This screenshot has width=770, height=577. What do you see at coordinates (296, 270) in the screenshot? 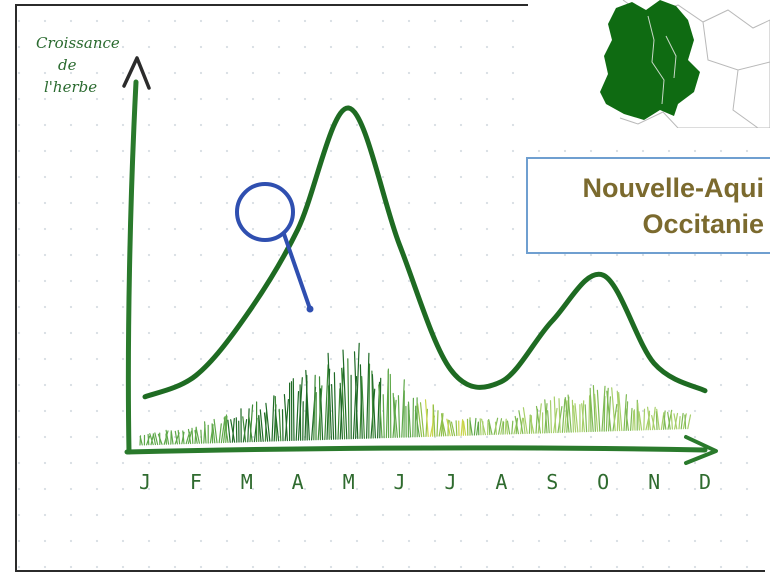
I see `magnifier-handle` at bounding box center [296, 270].